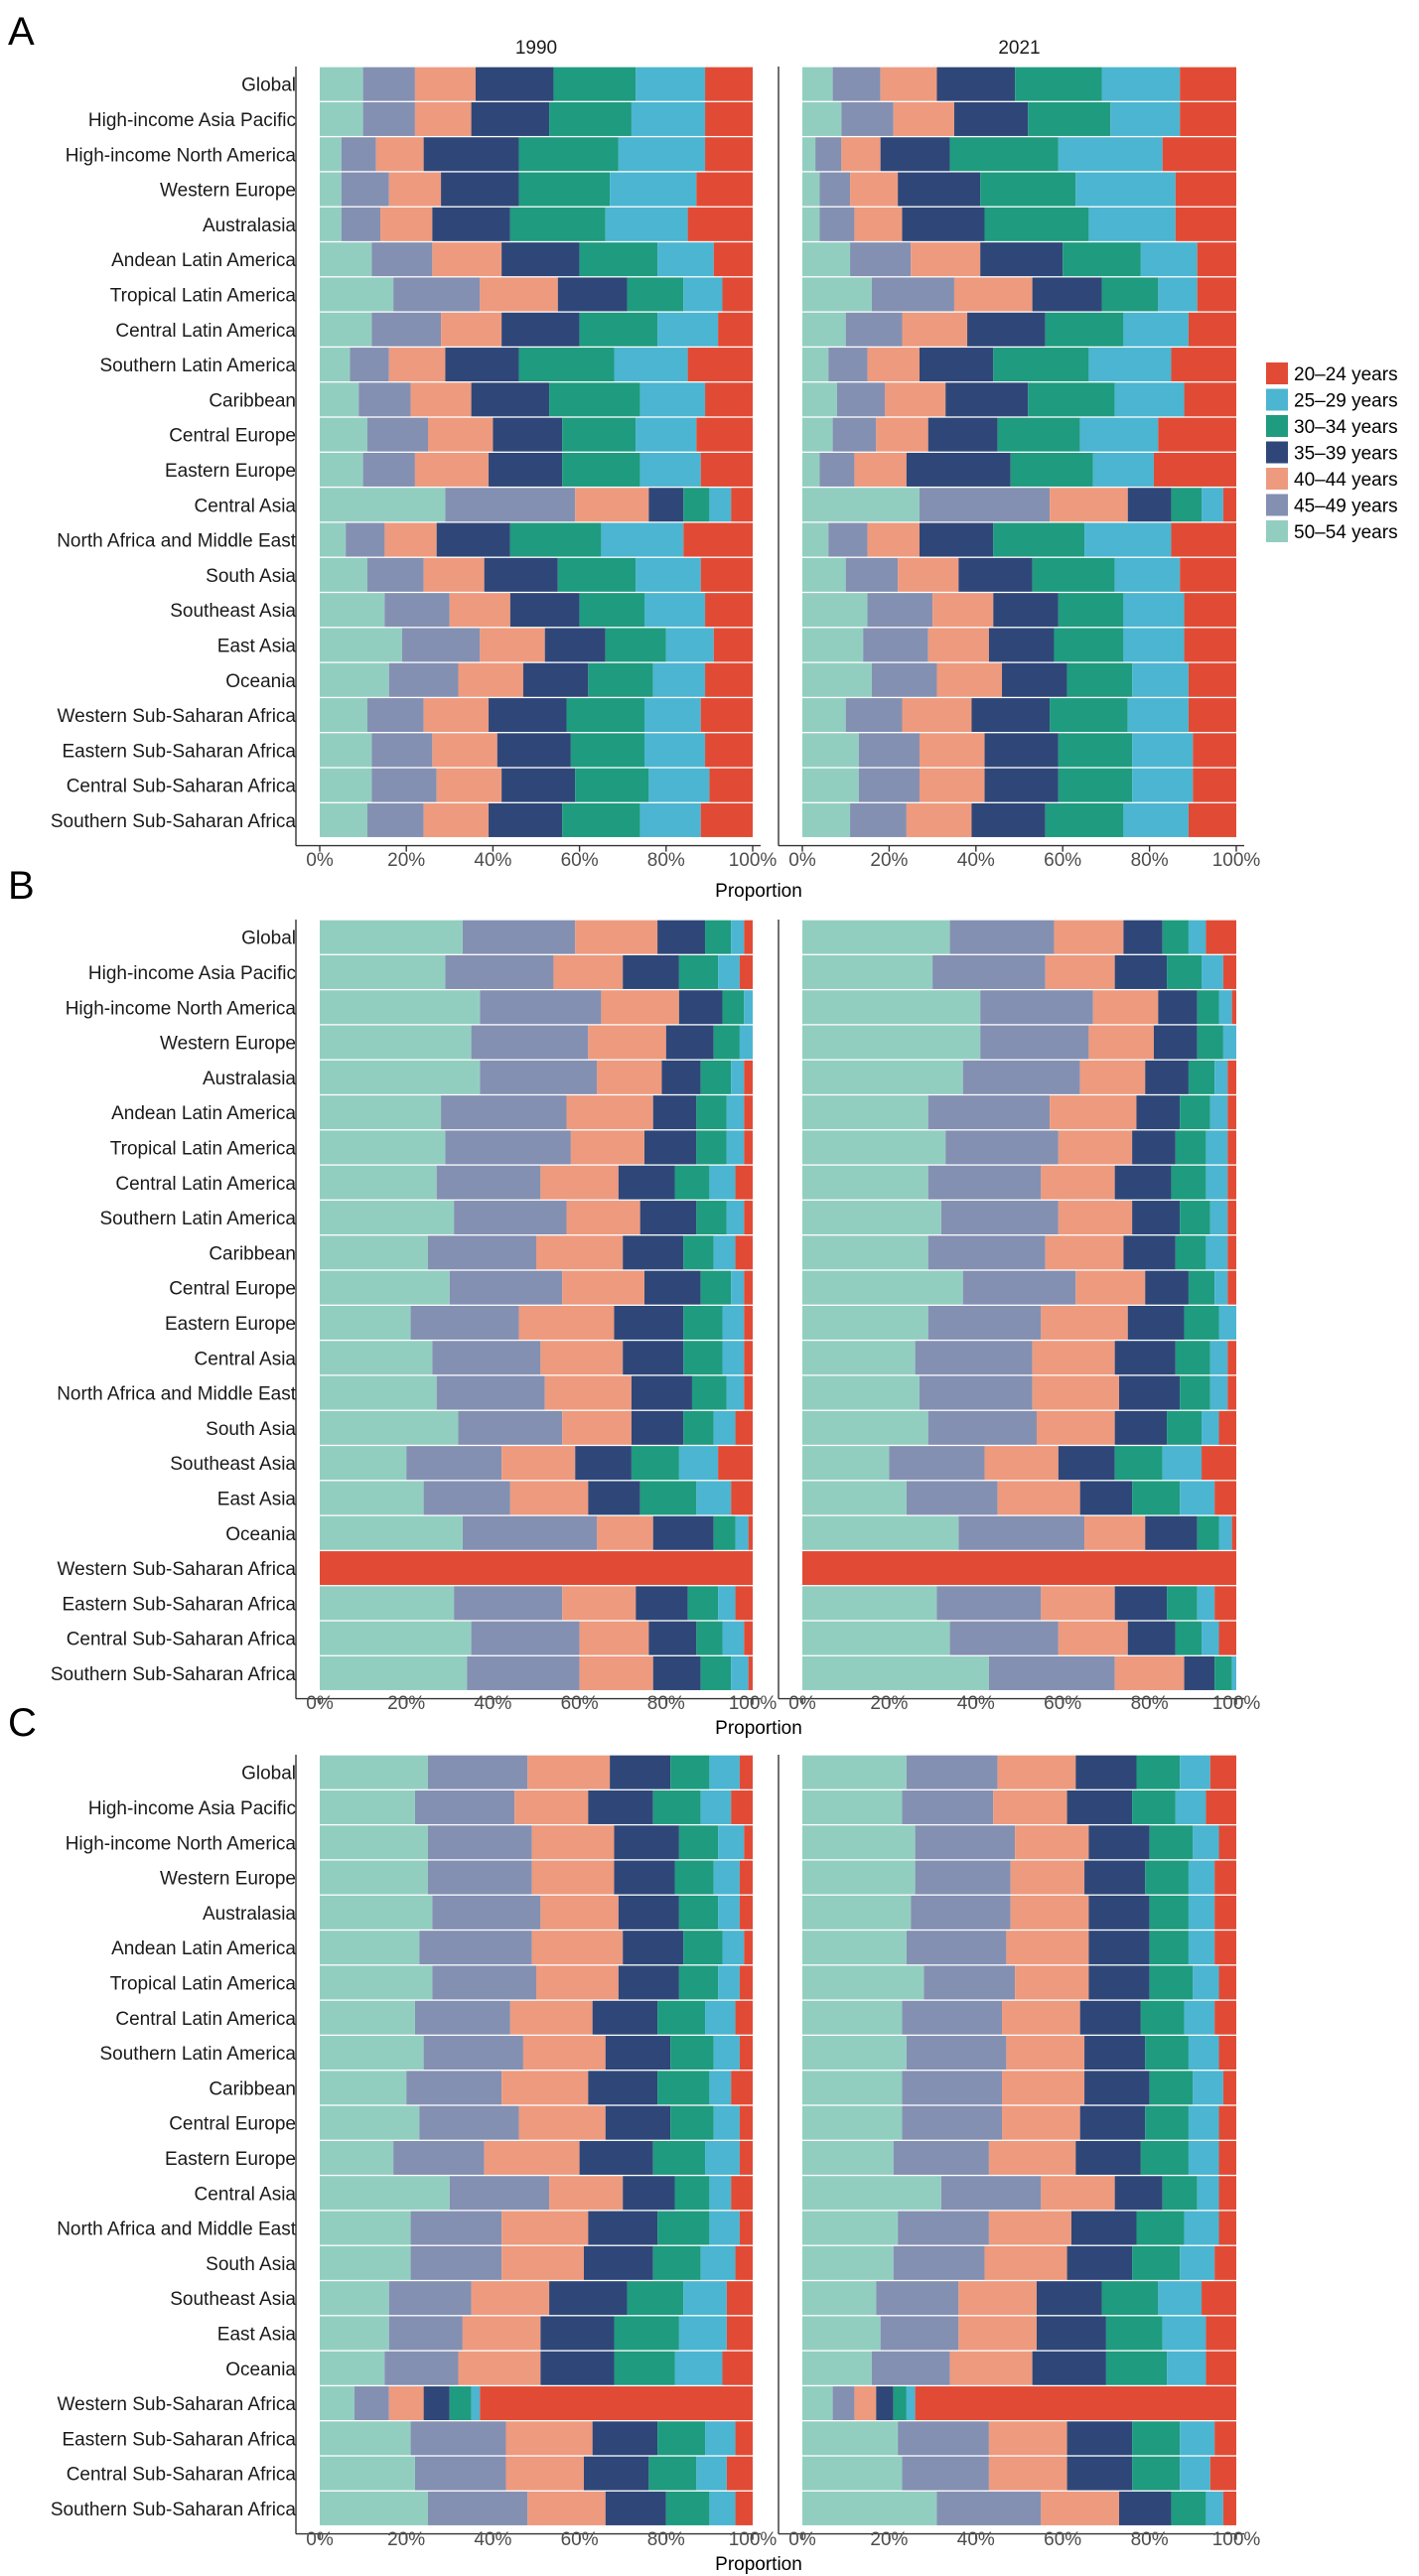 This screenshot has height=2576, width=1419. I want to click on region-label: Andean Latin America, so click(203, 1949).